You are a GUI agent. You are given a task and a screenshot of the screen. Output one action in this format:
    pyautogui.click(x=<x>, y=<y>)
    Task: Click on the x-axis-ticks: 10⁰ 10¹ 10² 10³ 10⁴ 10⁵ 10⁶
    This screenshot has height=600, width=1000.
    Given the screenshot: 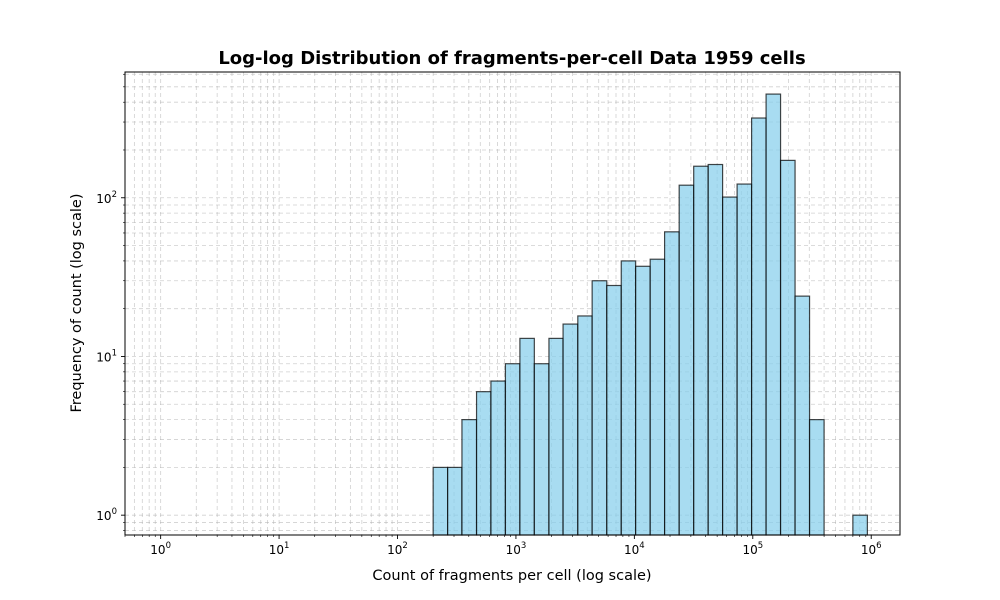 What is the action you would take?
    pyautogui.click(x=516, y=546)
    